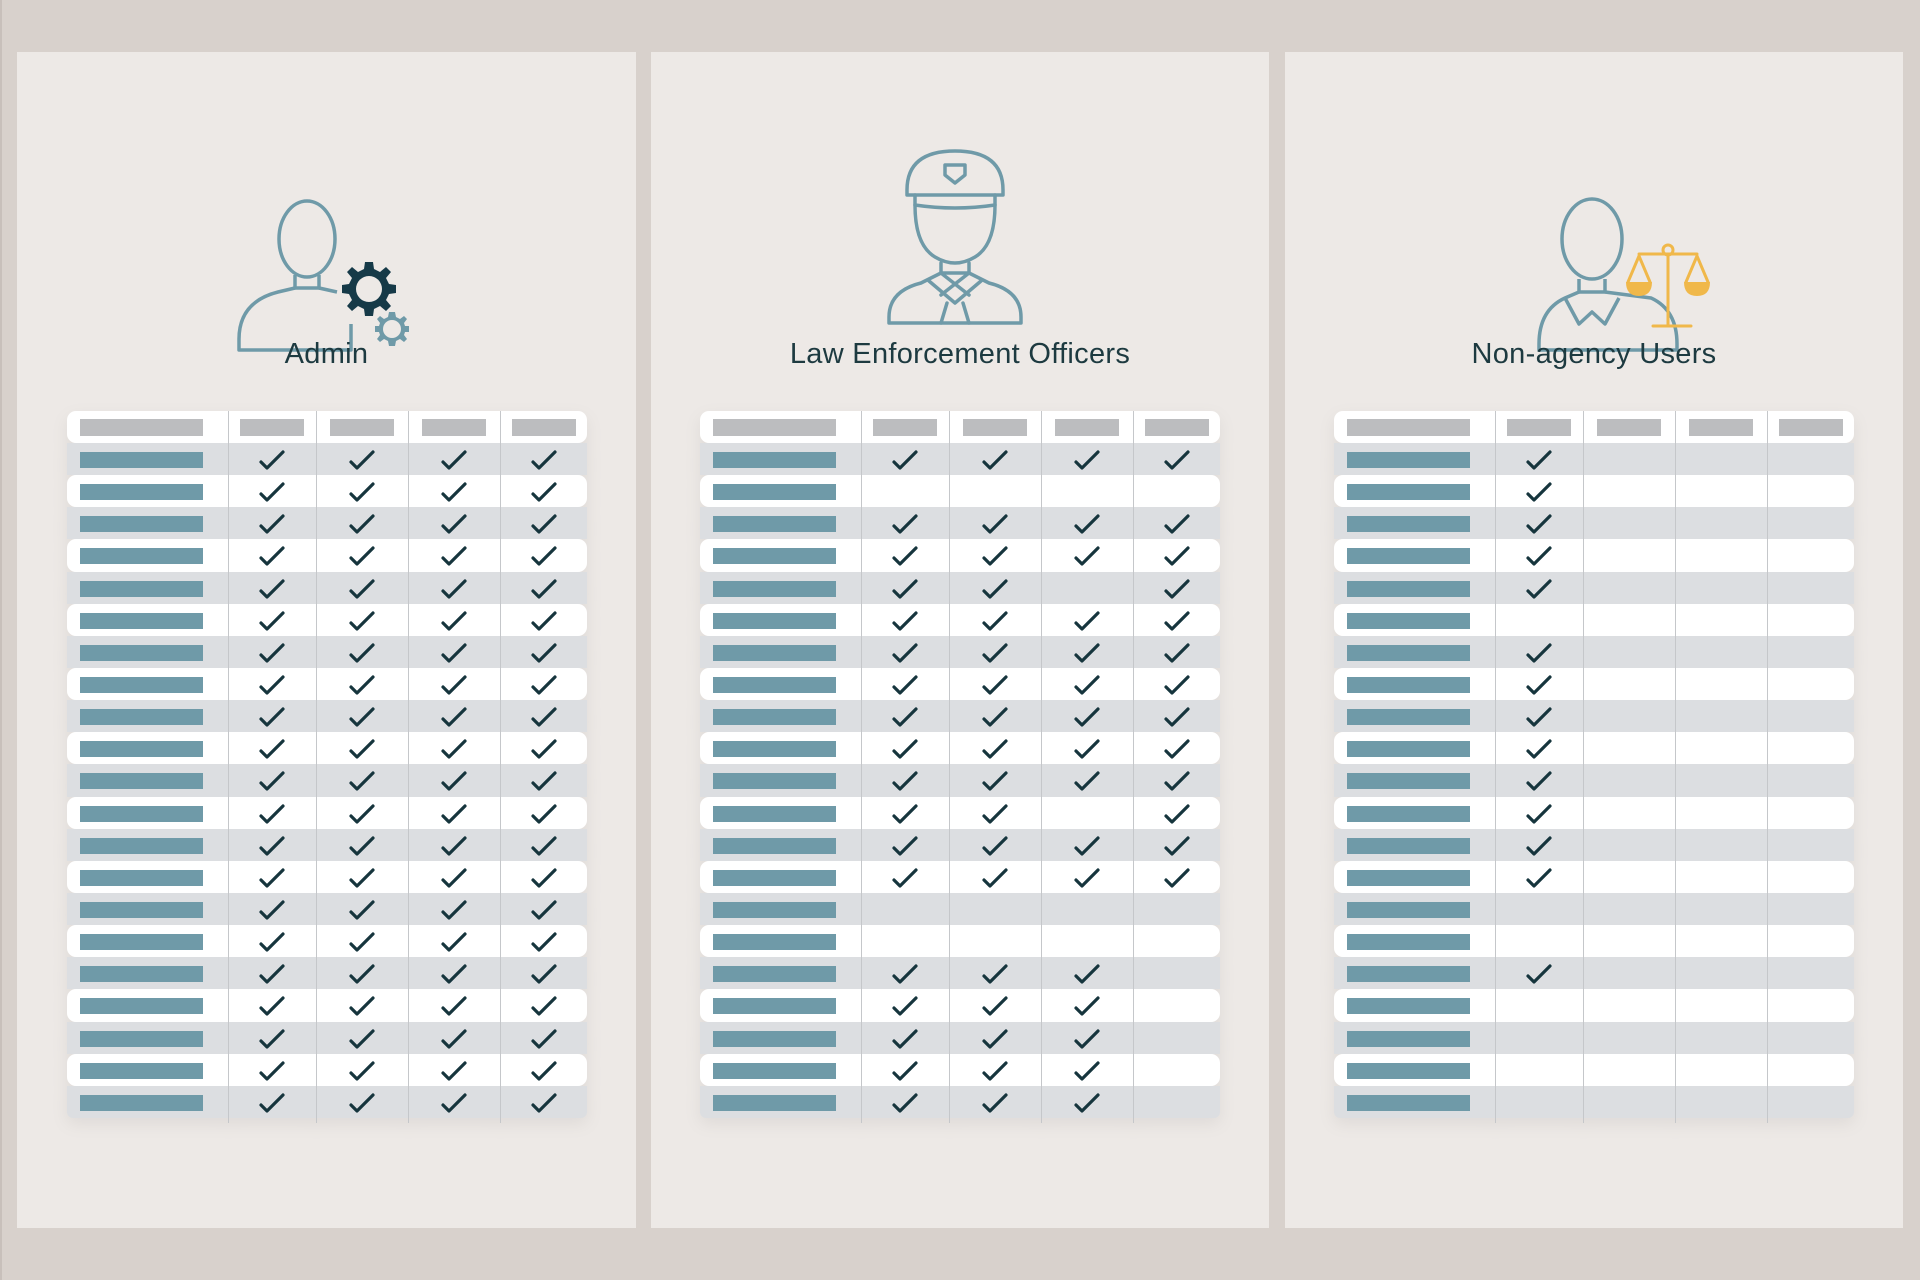  Describe the element at coordinates (323, 275) in the screenshot. I see `admin-user-gears-icon` at that location.